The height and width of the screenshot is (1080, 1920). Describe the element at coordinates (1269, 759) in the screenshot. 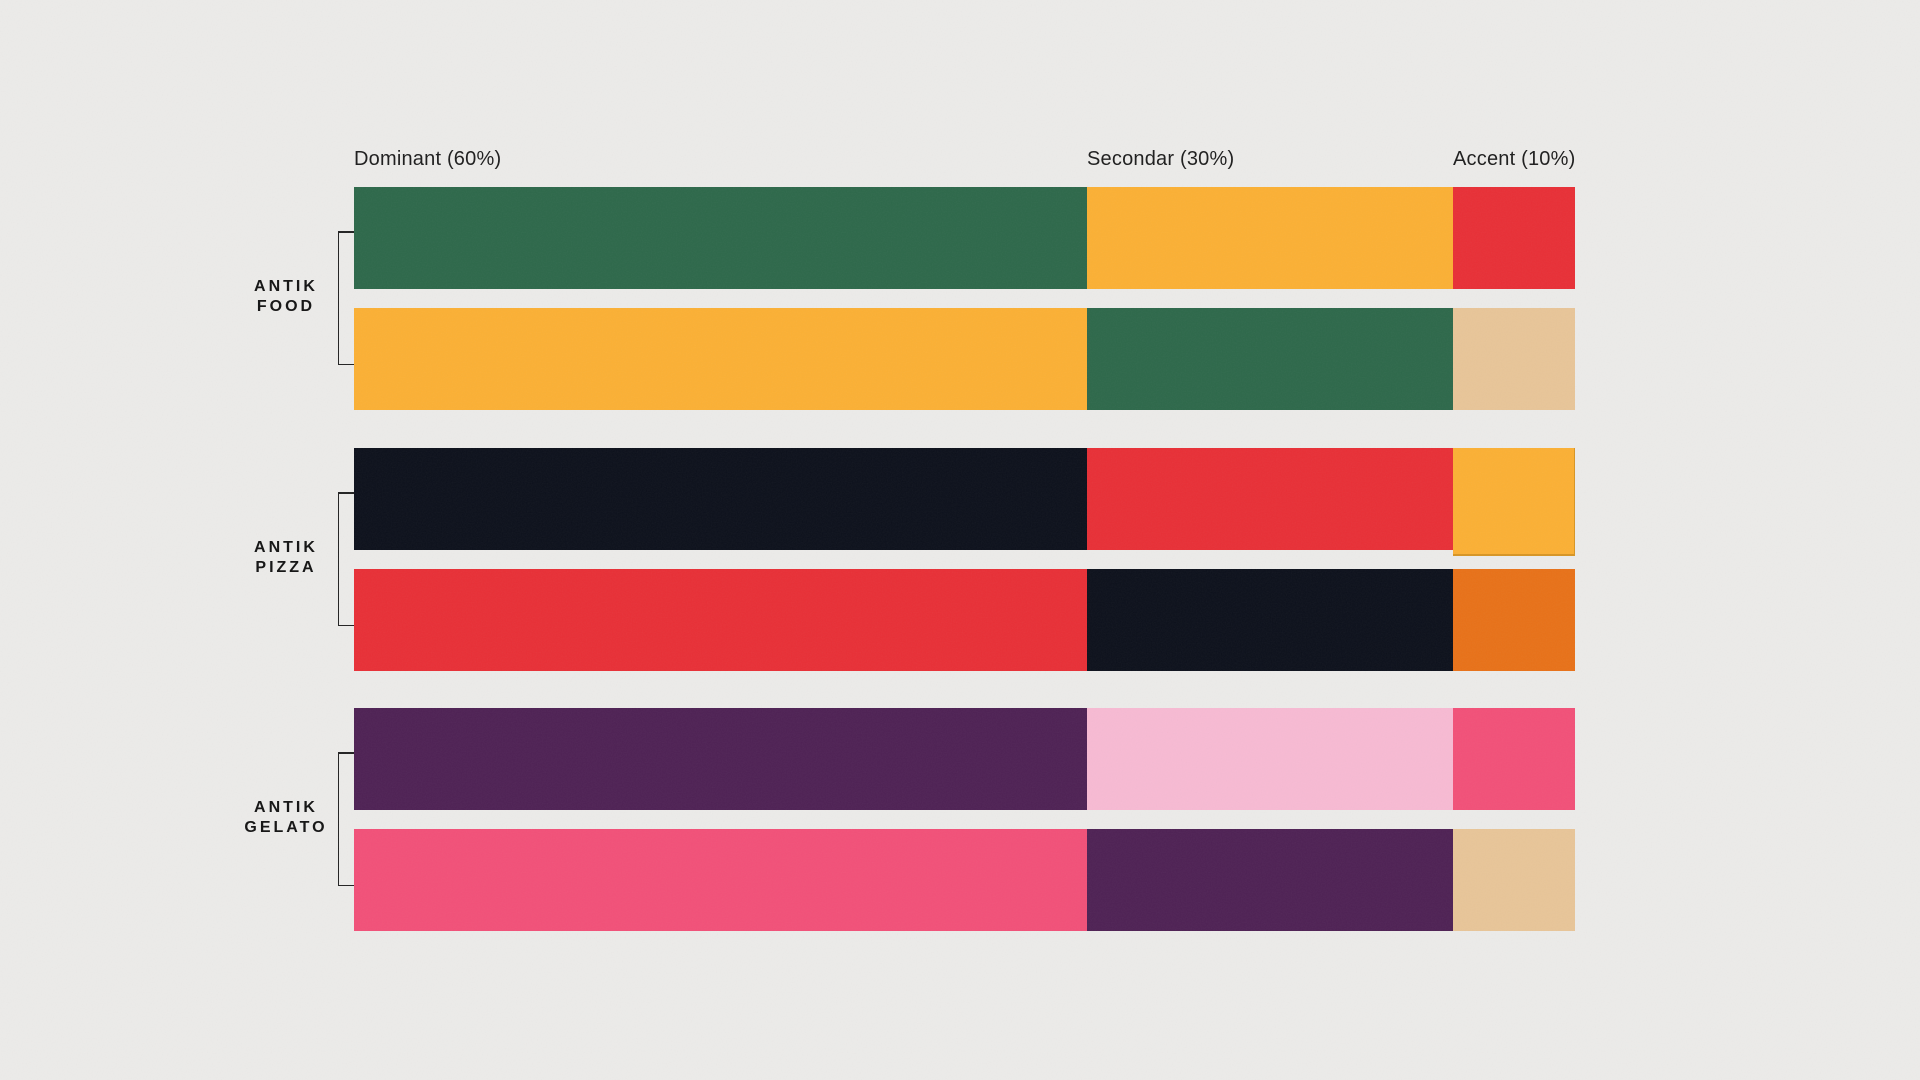

I see `color-swatch-secondary-light-pink` at that location.